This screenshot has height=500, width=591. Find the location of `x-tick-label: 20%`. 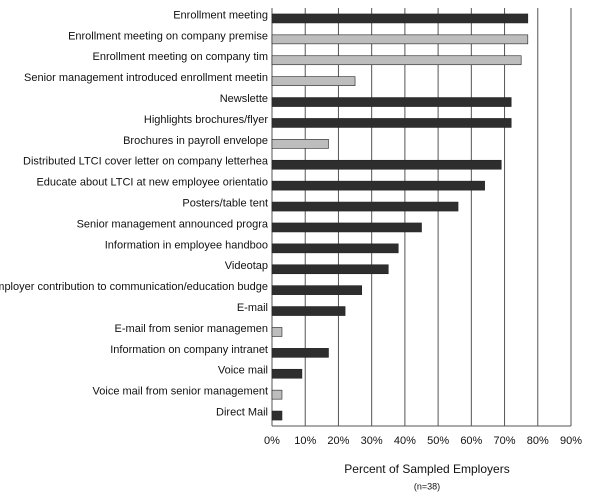

x-tick-label: 20% is located at coordinates (338, 441).